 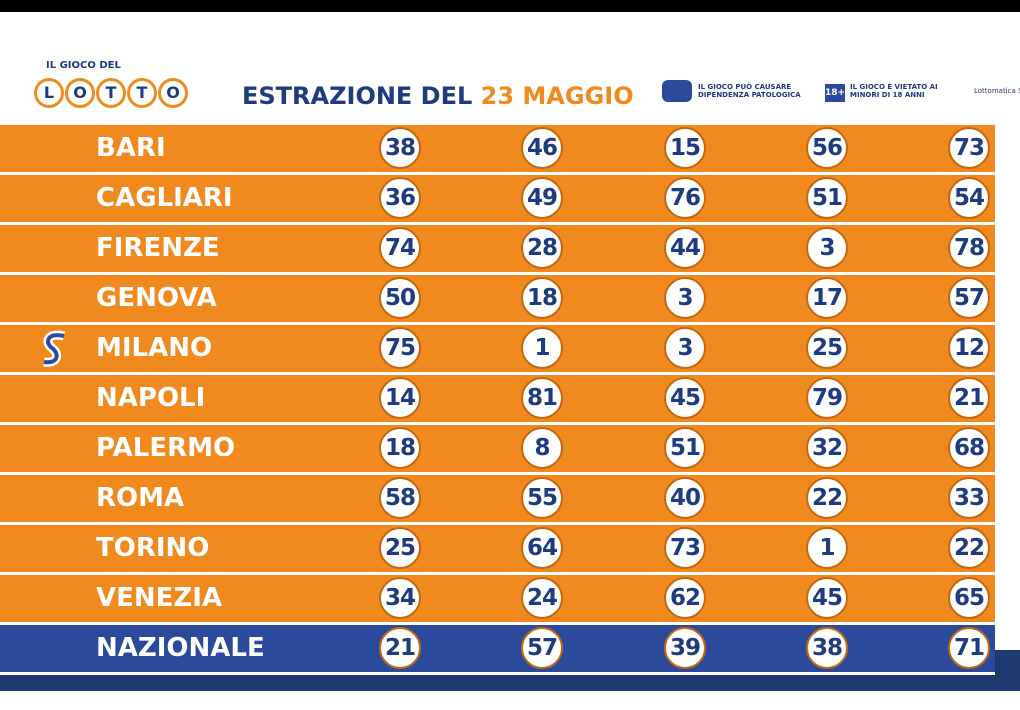 I want to click on number-ball: 14, so click(x=400, y=398).